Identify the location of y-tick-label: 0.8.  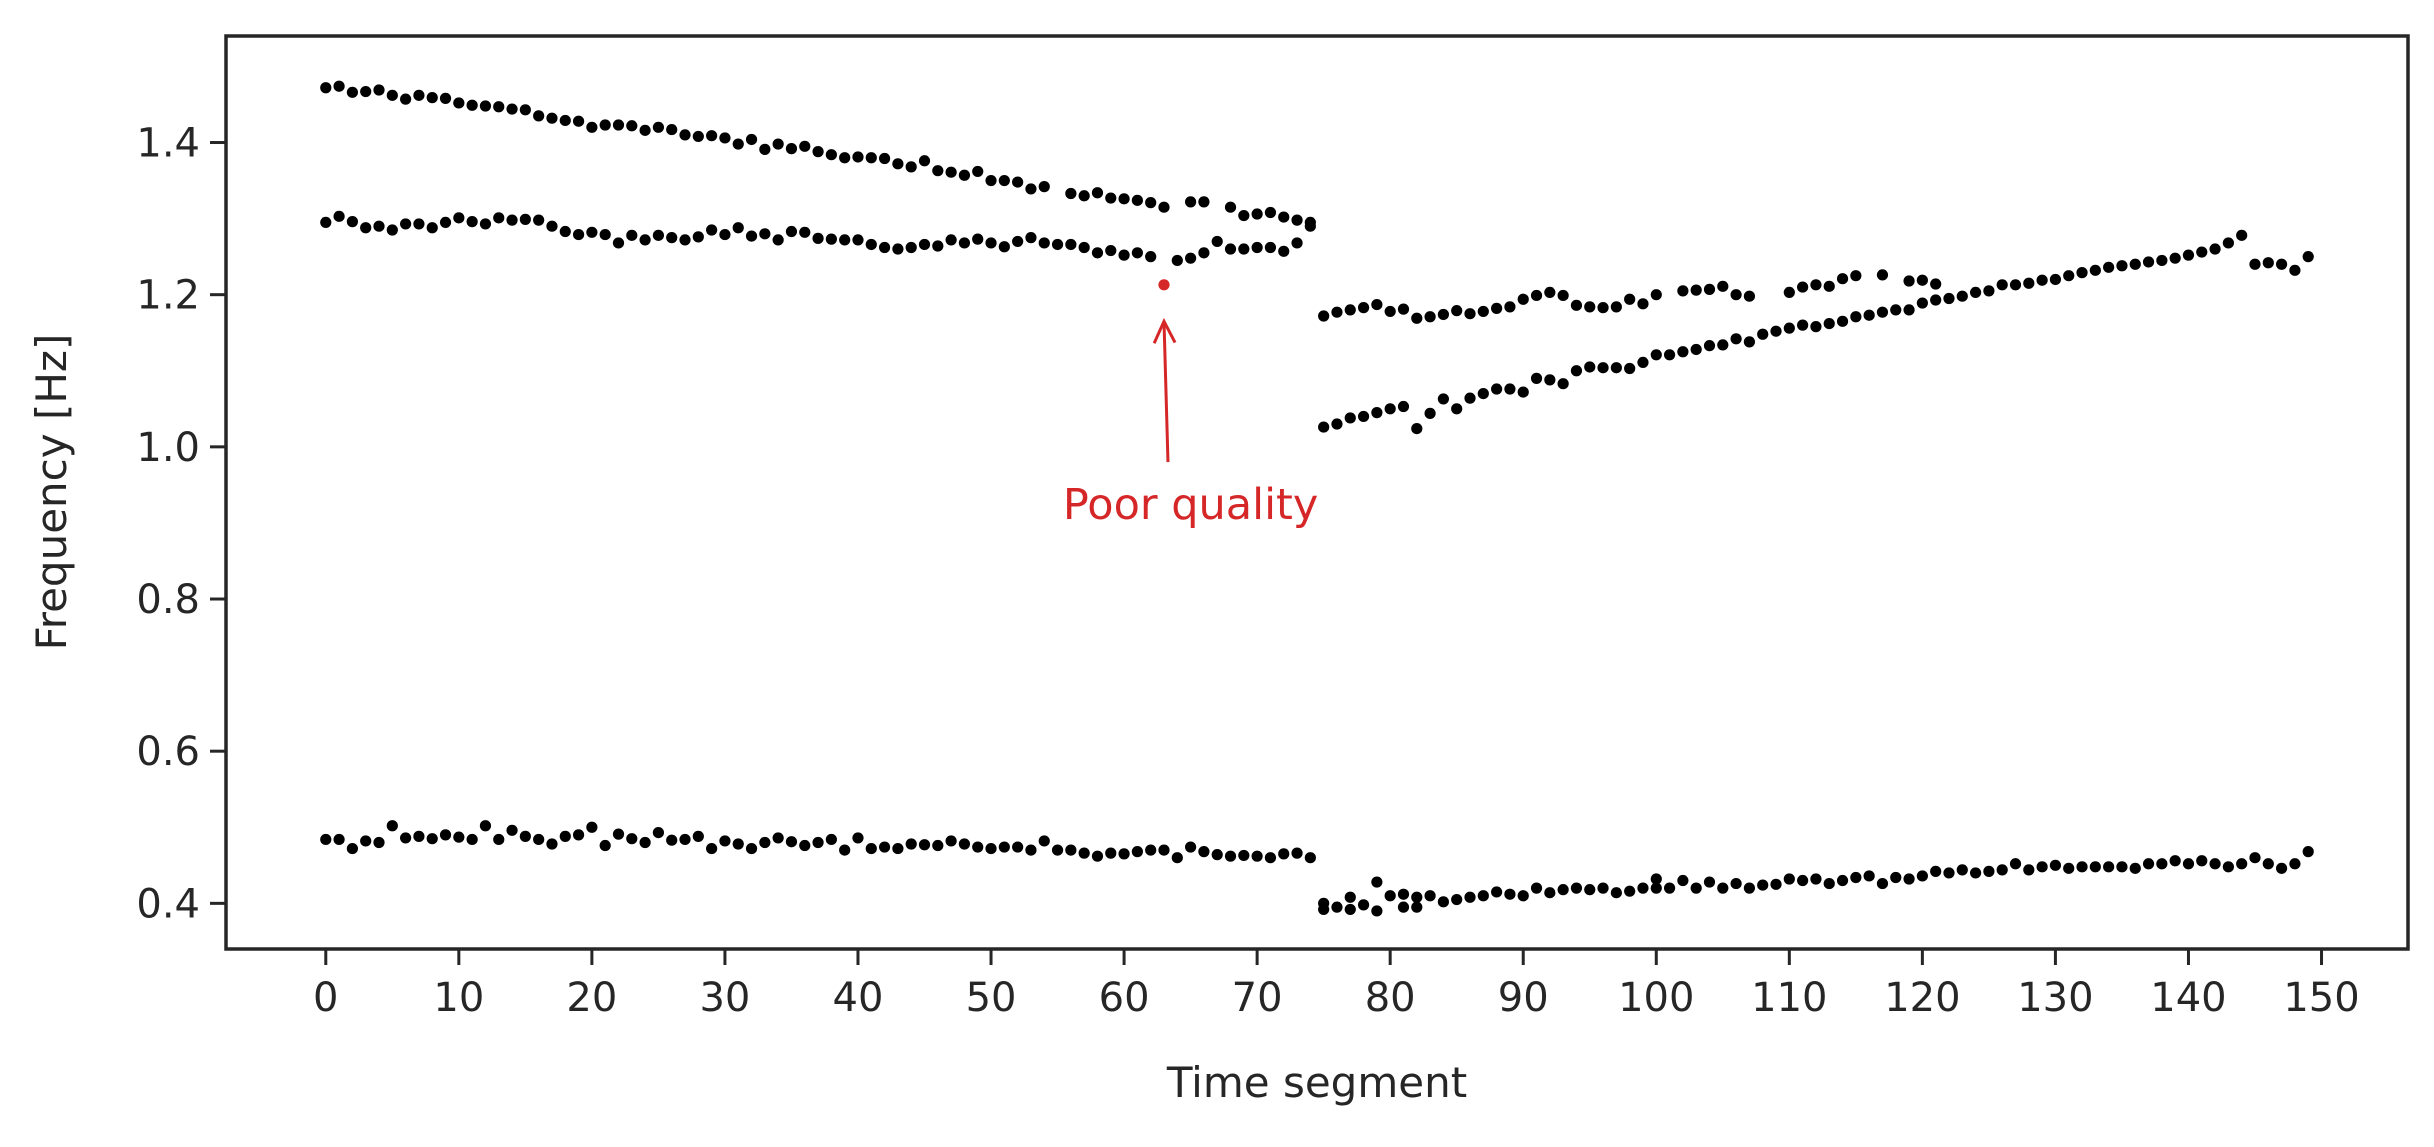
(168, 600).